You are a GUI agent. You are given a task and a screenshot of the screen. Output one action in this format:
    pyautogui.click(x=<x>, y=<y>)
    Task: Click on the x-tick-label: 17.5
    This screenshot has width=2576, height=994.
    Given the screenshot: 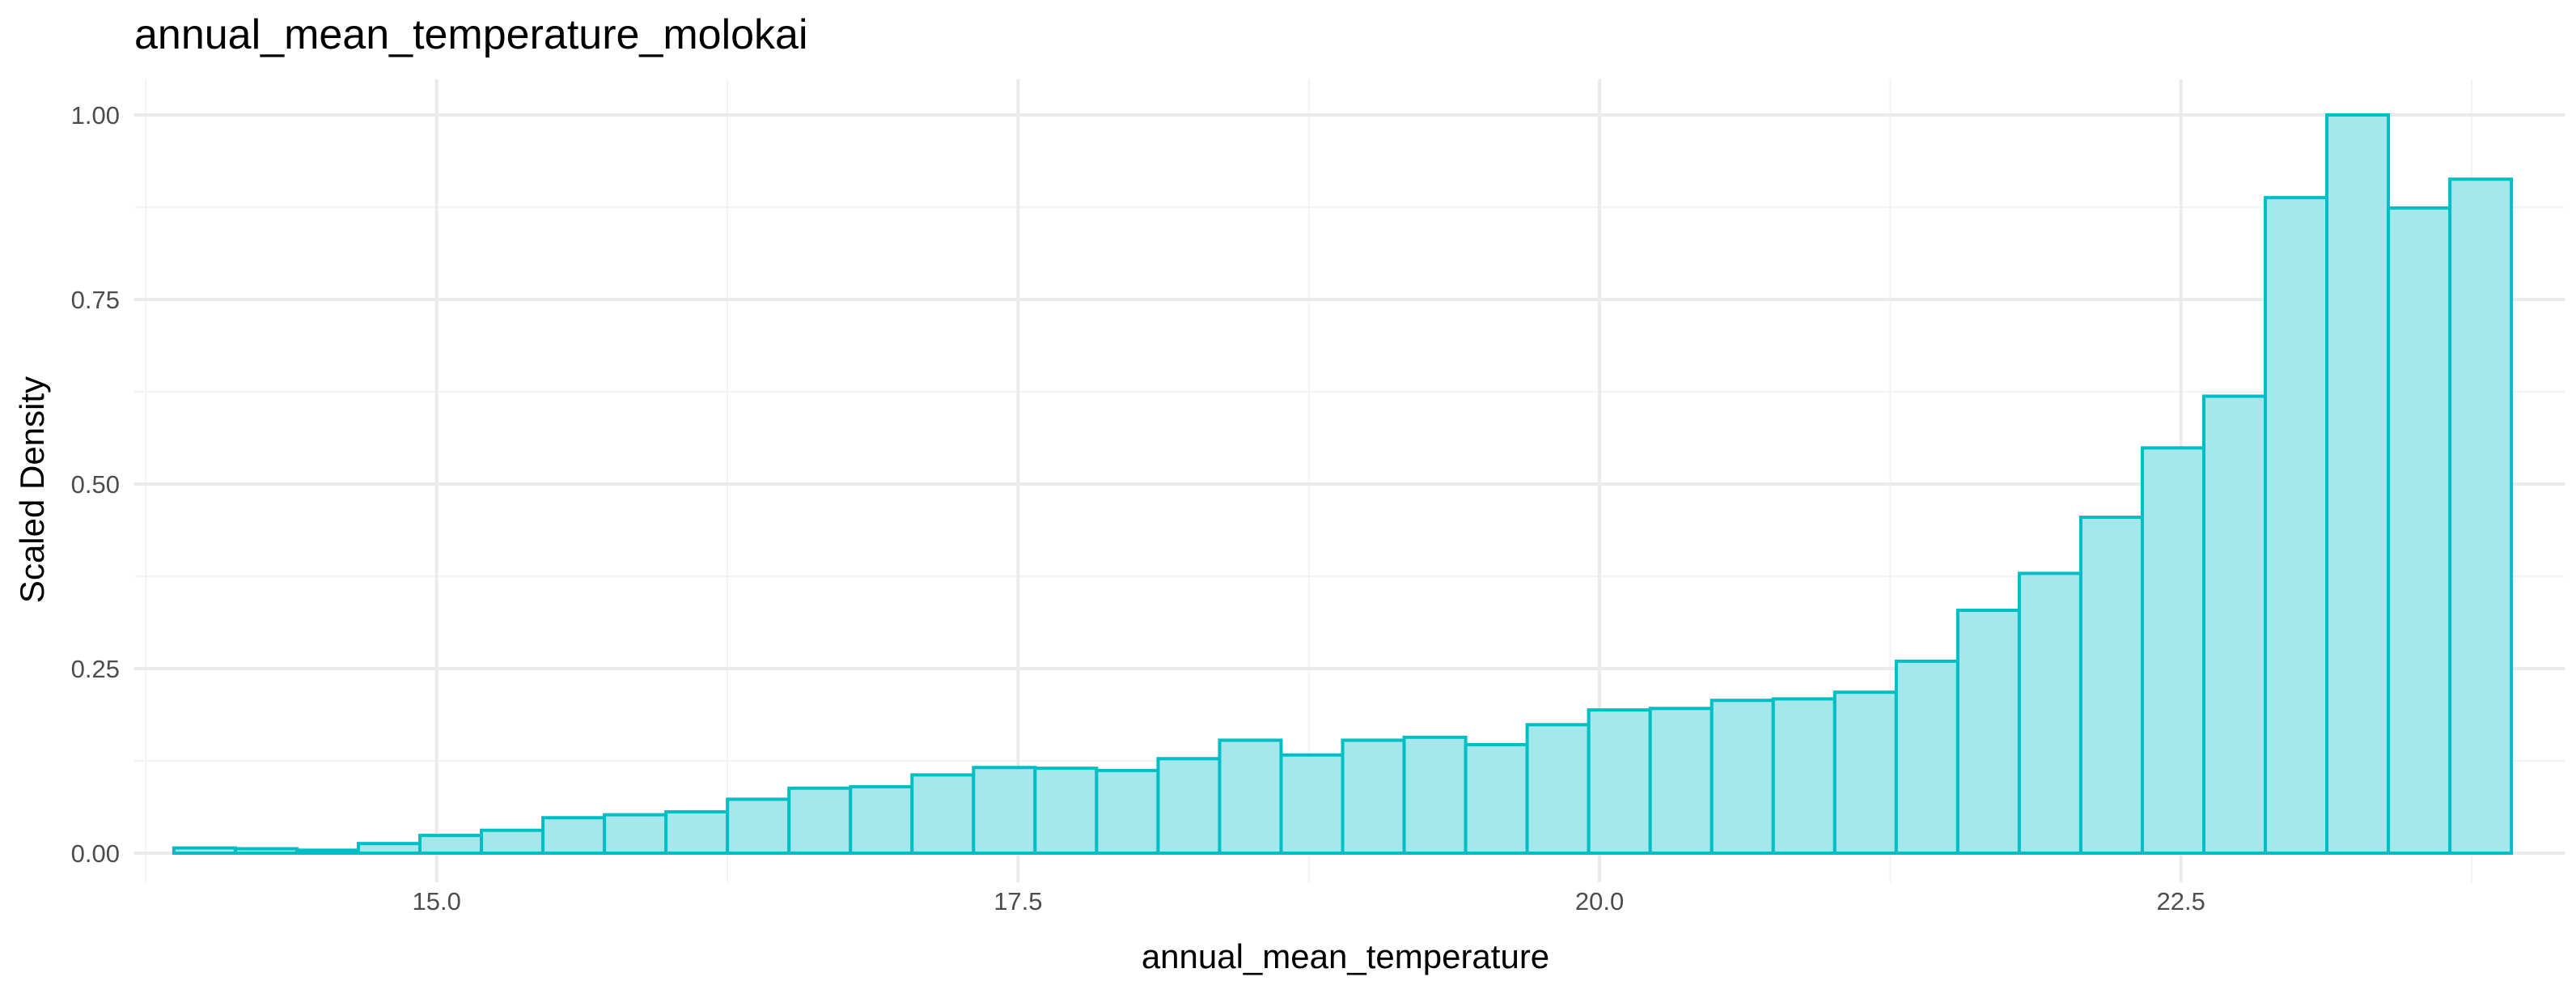 What is the action you would take?
    pyautogui.click(x=1018, y=901)
    